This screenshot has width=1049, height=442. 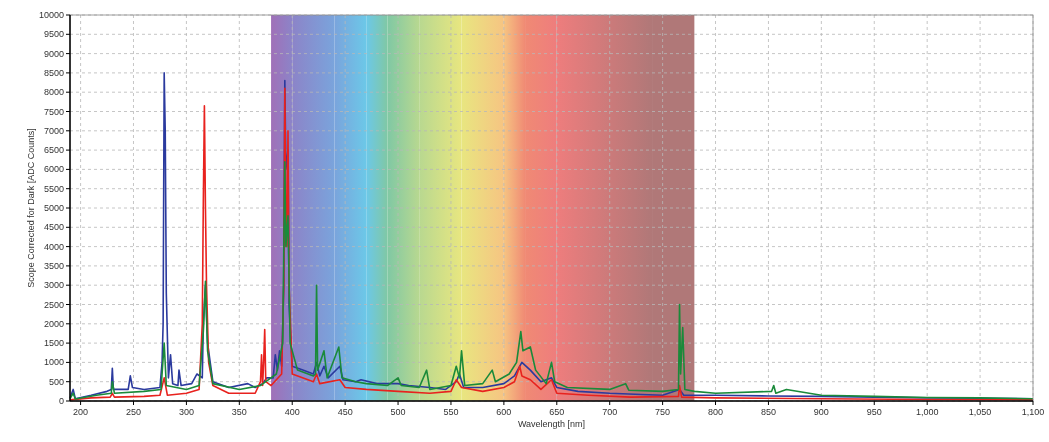 I want to click on x-tick-label: 1,000, so click(x=927, y=412).